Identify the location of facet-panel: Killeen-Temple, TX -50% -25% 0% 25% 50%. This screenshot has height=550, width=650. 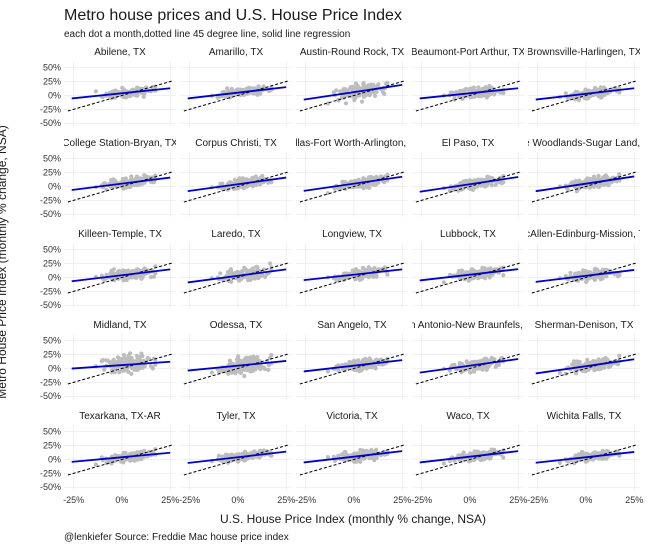
(108, 269).